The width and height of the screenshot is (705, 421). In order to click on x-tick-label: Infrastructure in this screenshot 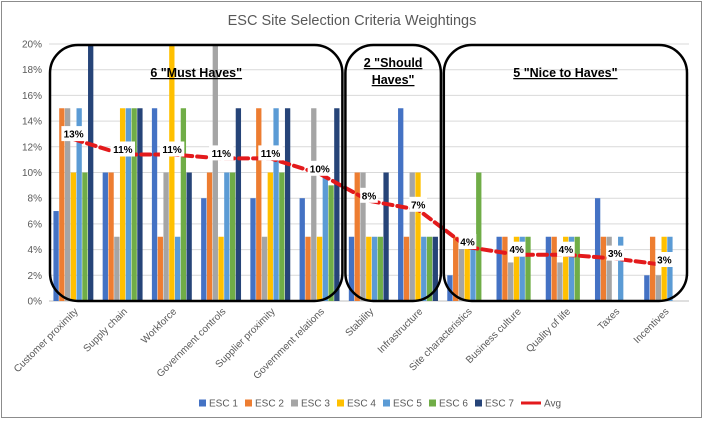, I will do `click(401, 331)`.